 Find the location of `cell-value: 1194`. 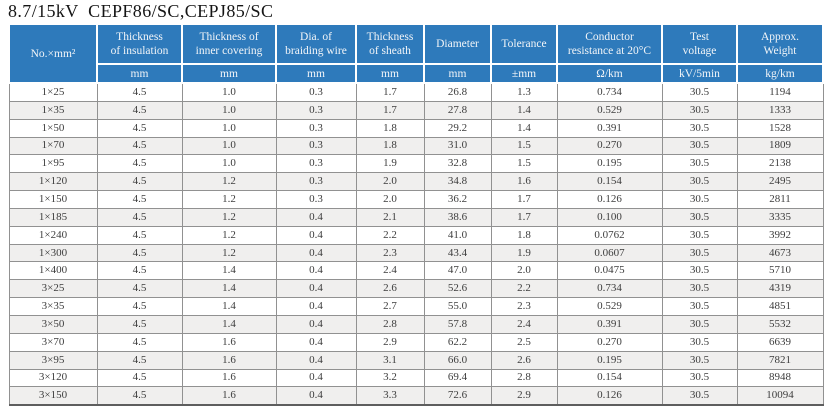

cell-value: 1194 is located at coordinates (780, 92).